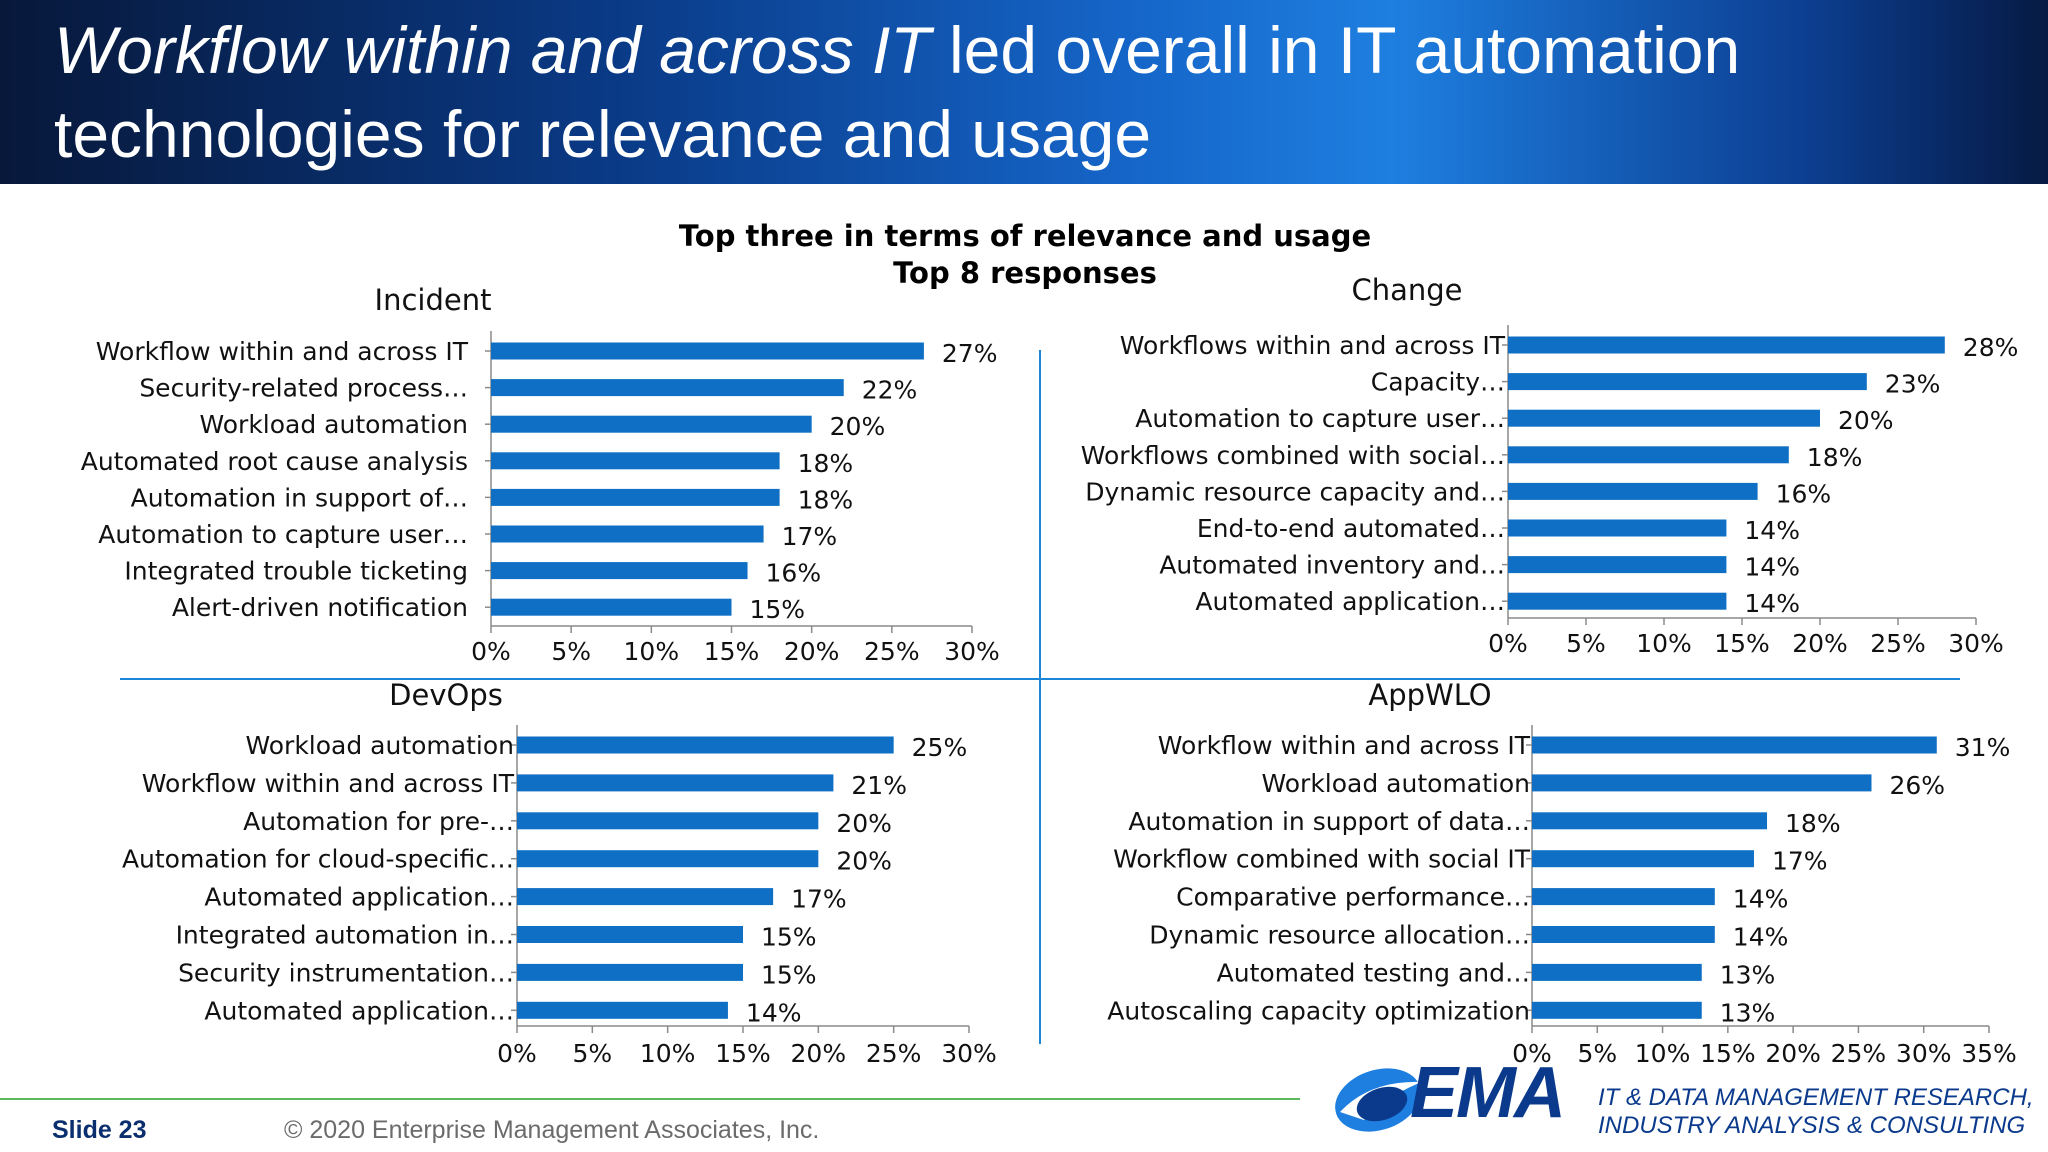 The height and width of the screenshot is (1152, 2048). What do you see at coordinates (1344, 745) in the screenshot?
I see `appwlo-category-label: Workflow within and across IT` at bounding box center [1344, 745].